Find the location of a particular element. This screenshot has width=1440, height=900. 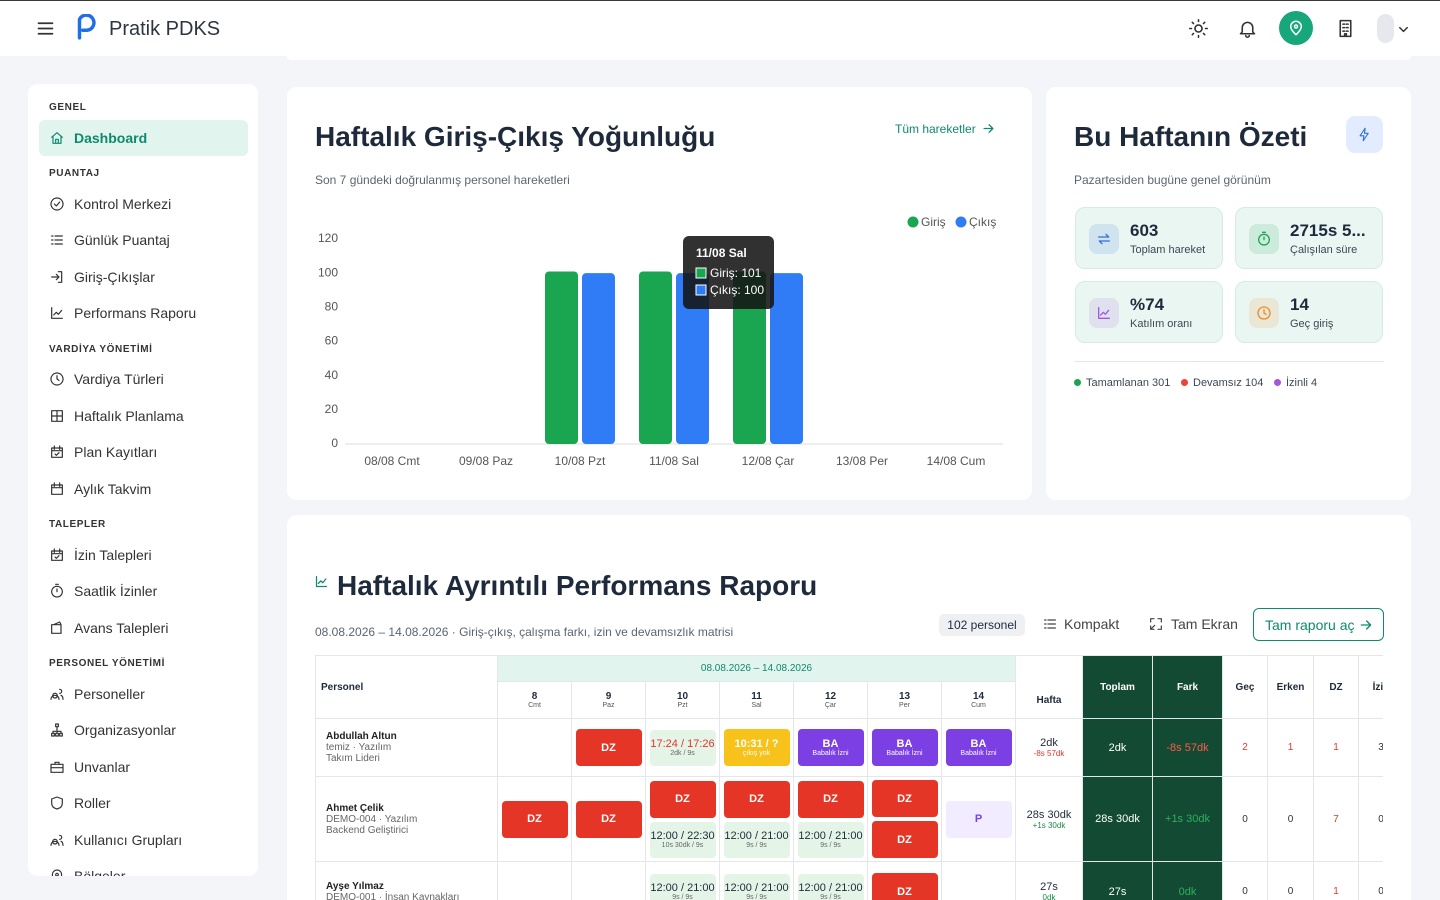

sidebar-section-title: PERSONEL YÖNETİMİ is located at coordinates (107, 663).